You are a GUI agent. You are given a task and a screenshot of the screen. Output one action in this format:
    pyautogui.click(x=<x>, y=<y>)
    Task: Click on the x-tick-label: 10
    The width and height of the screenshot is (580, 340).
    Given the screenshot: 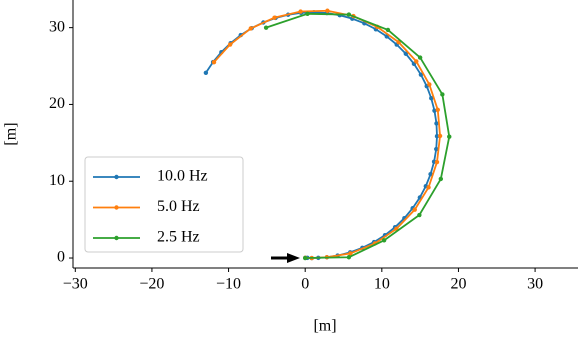 What is the action you would take?
    pyautogui.click(x=382, y=284)
    